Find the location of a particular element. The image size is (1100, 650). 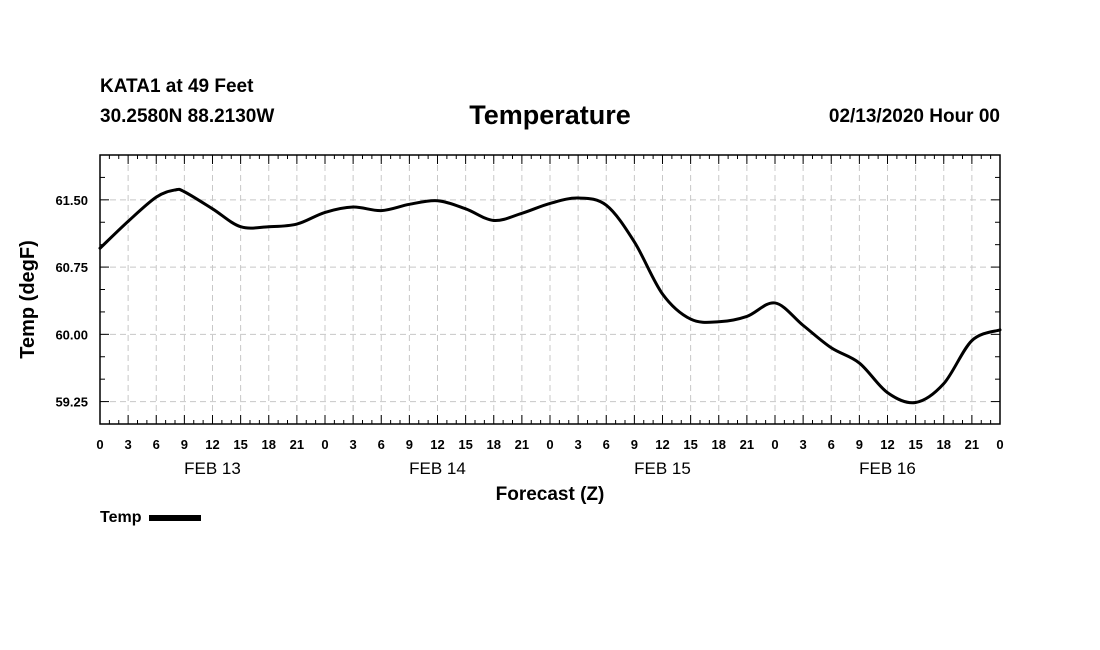

y-tick-label: 61.50 is located at coordinates (71, 200).